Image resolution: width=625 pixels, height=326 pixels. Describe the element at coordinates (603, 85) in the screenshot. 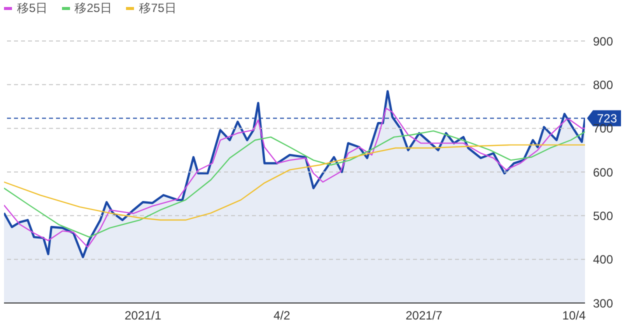

I see `y-tick-label: 800` at that location.